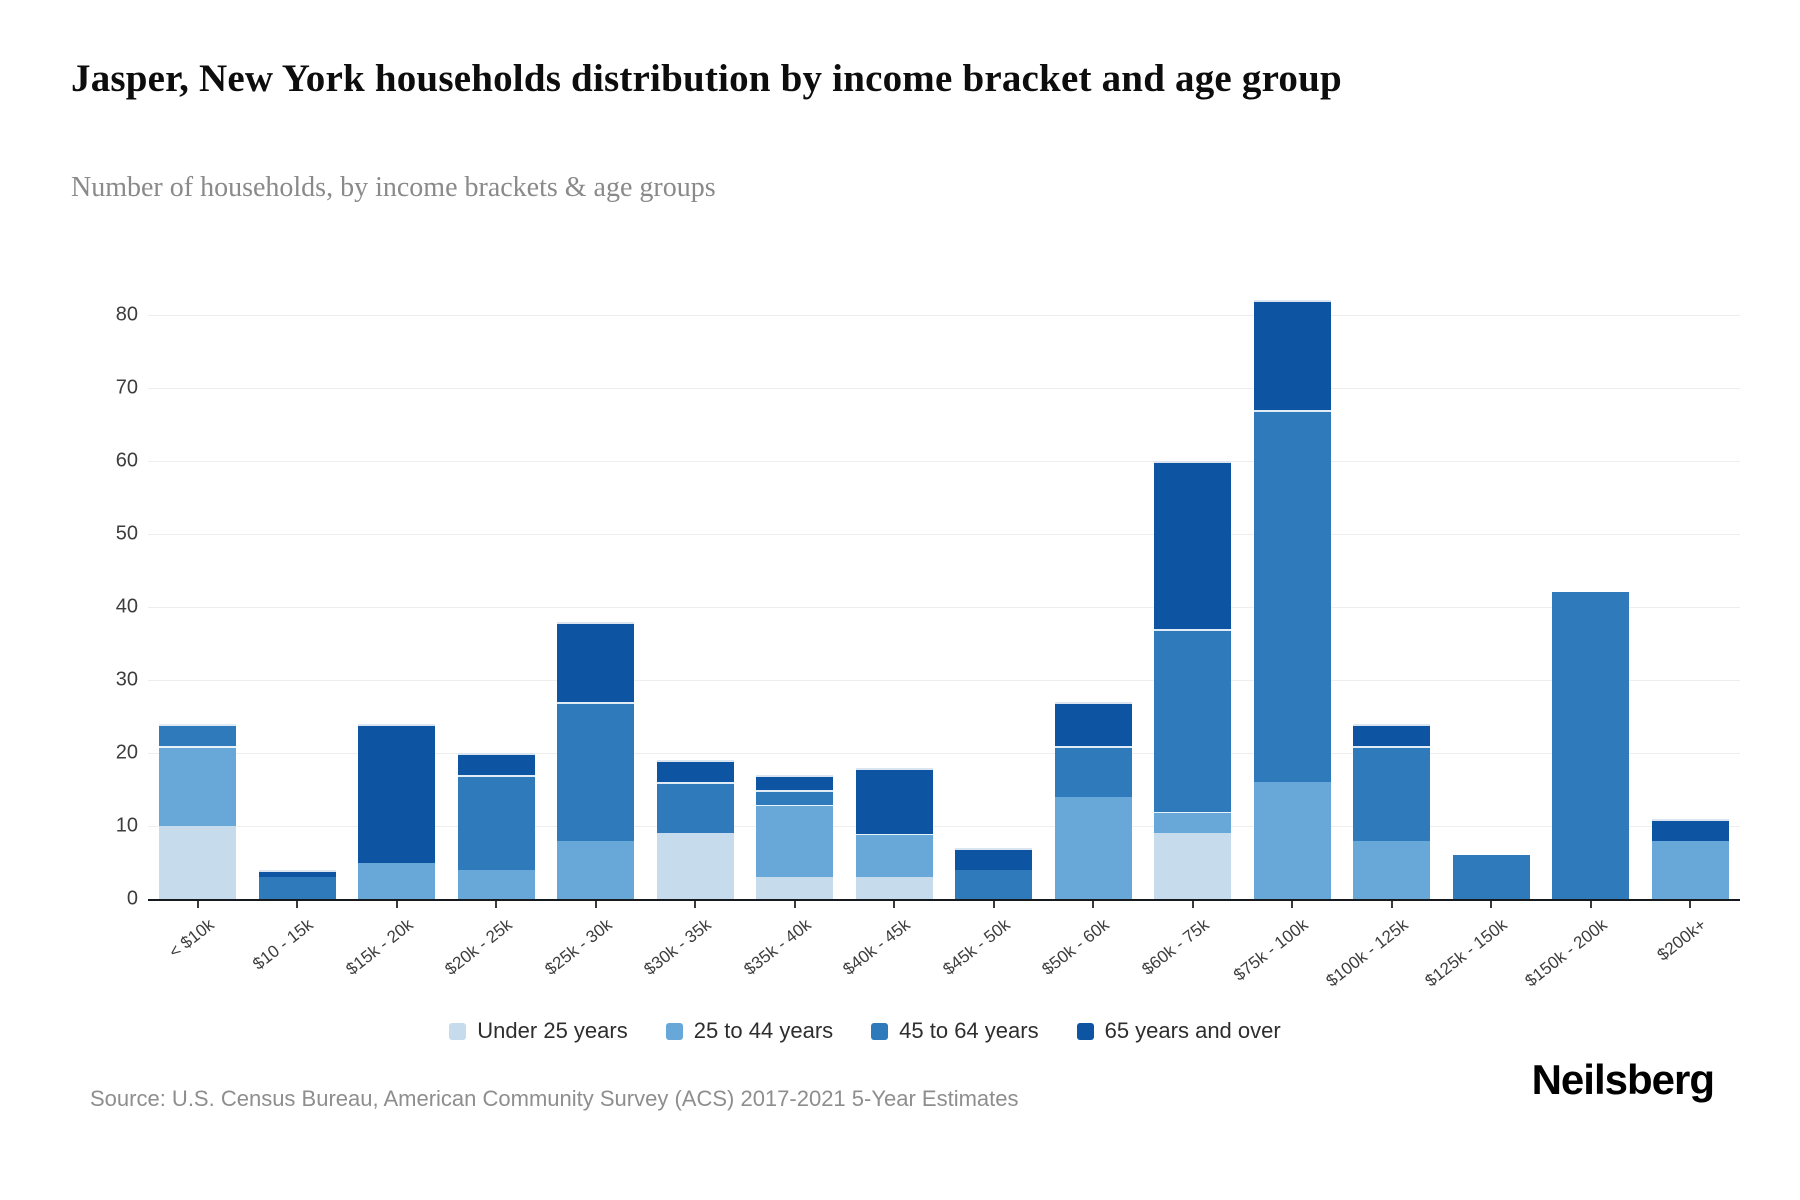 Image resolution: width=1800 pixels, height=1200 pixels. I want to click on x-axis-label: $45k - 50k, so click(976, 947).